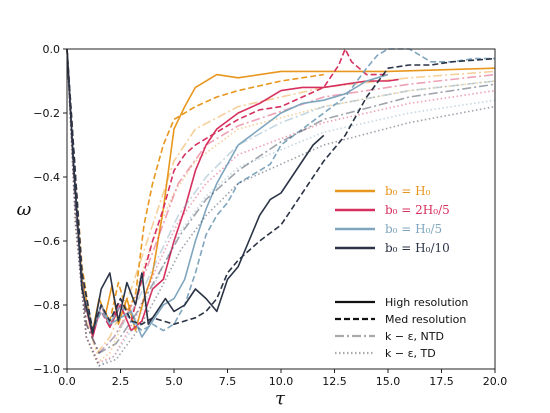 This screenshot has height=413, width=550. What do you see at coordinates (281, 381) in the screenshot?
I see `x-tick-label: 10.0` at bounding box center [281, 381].